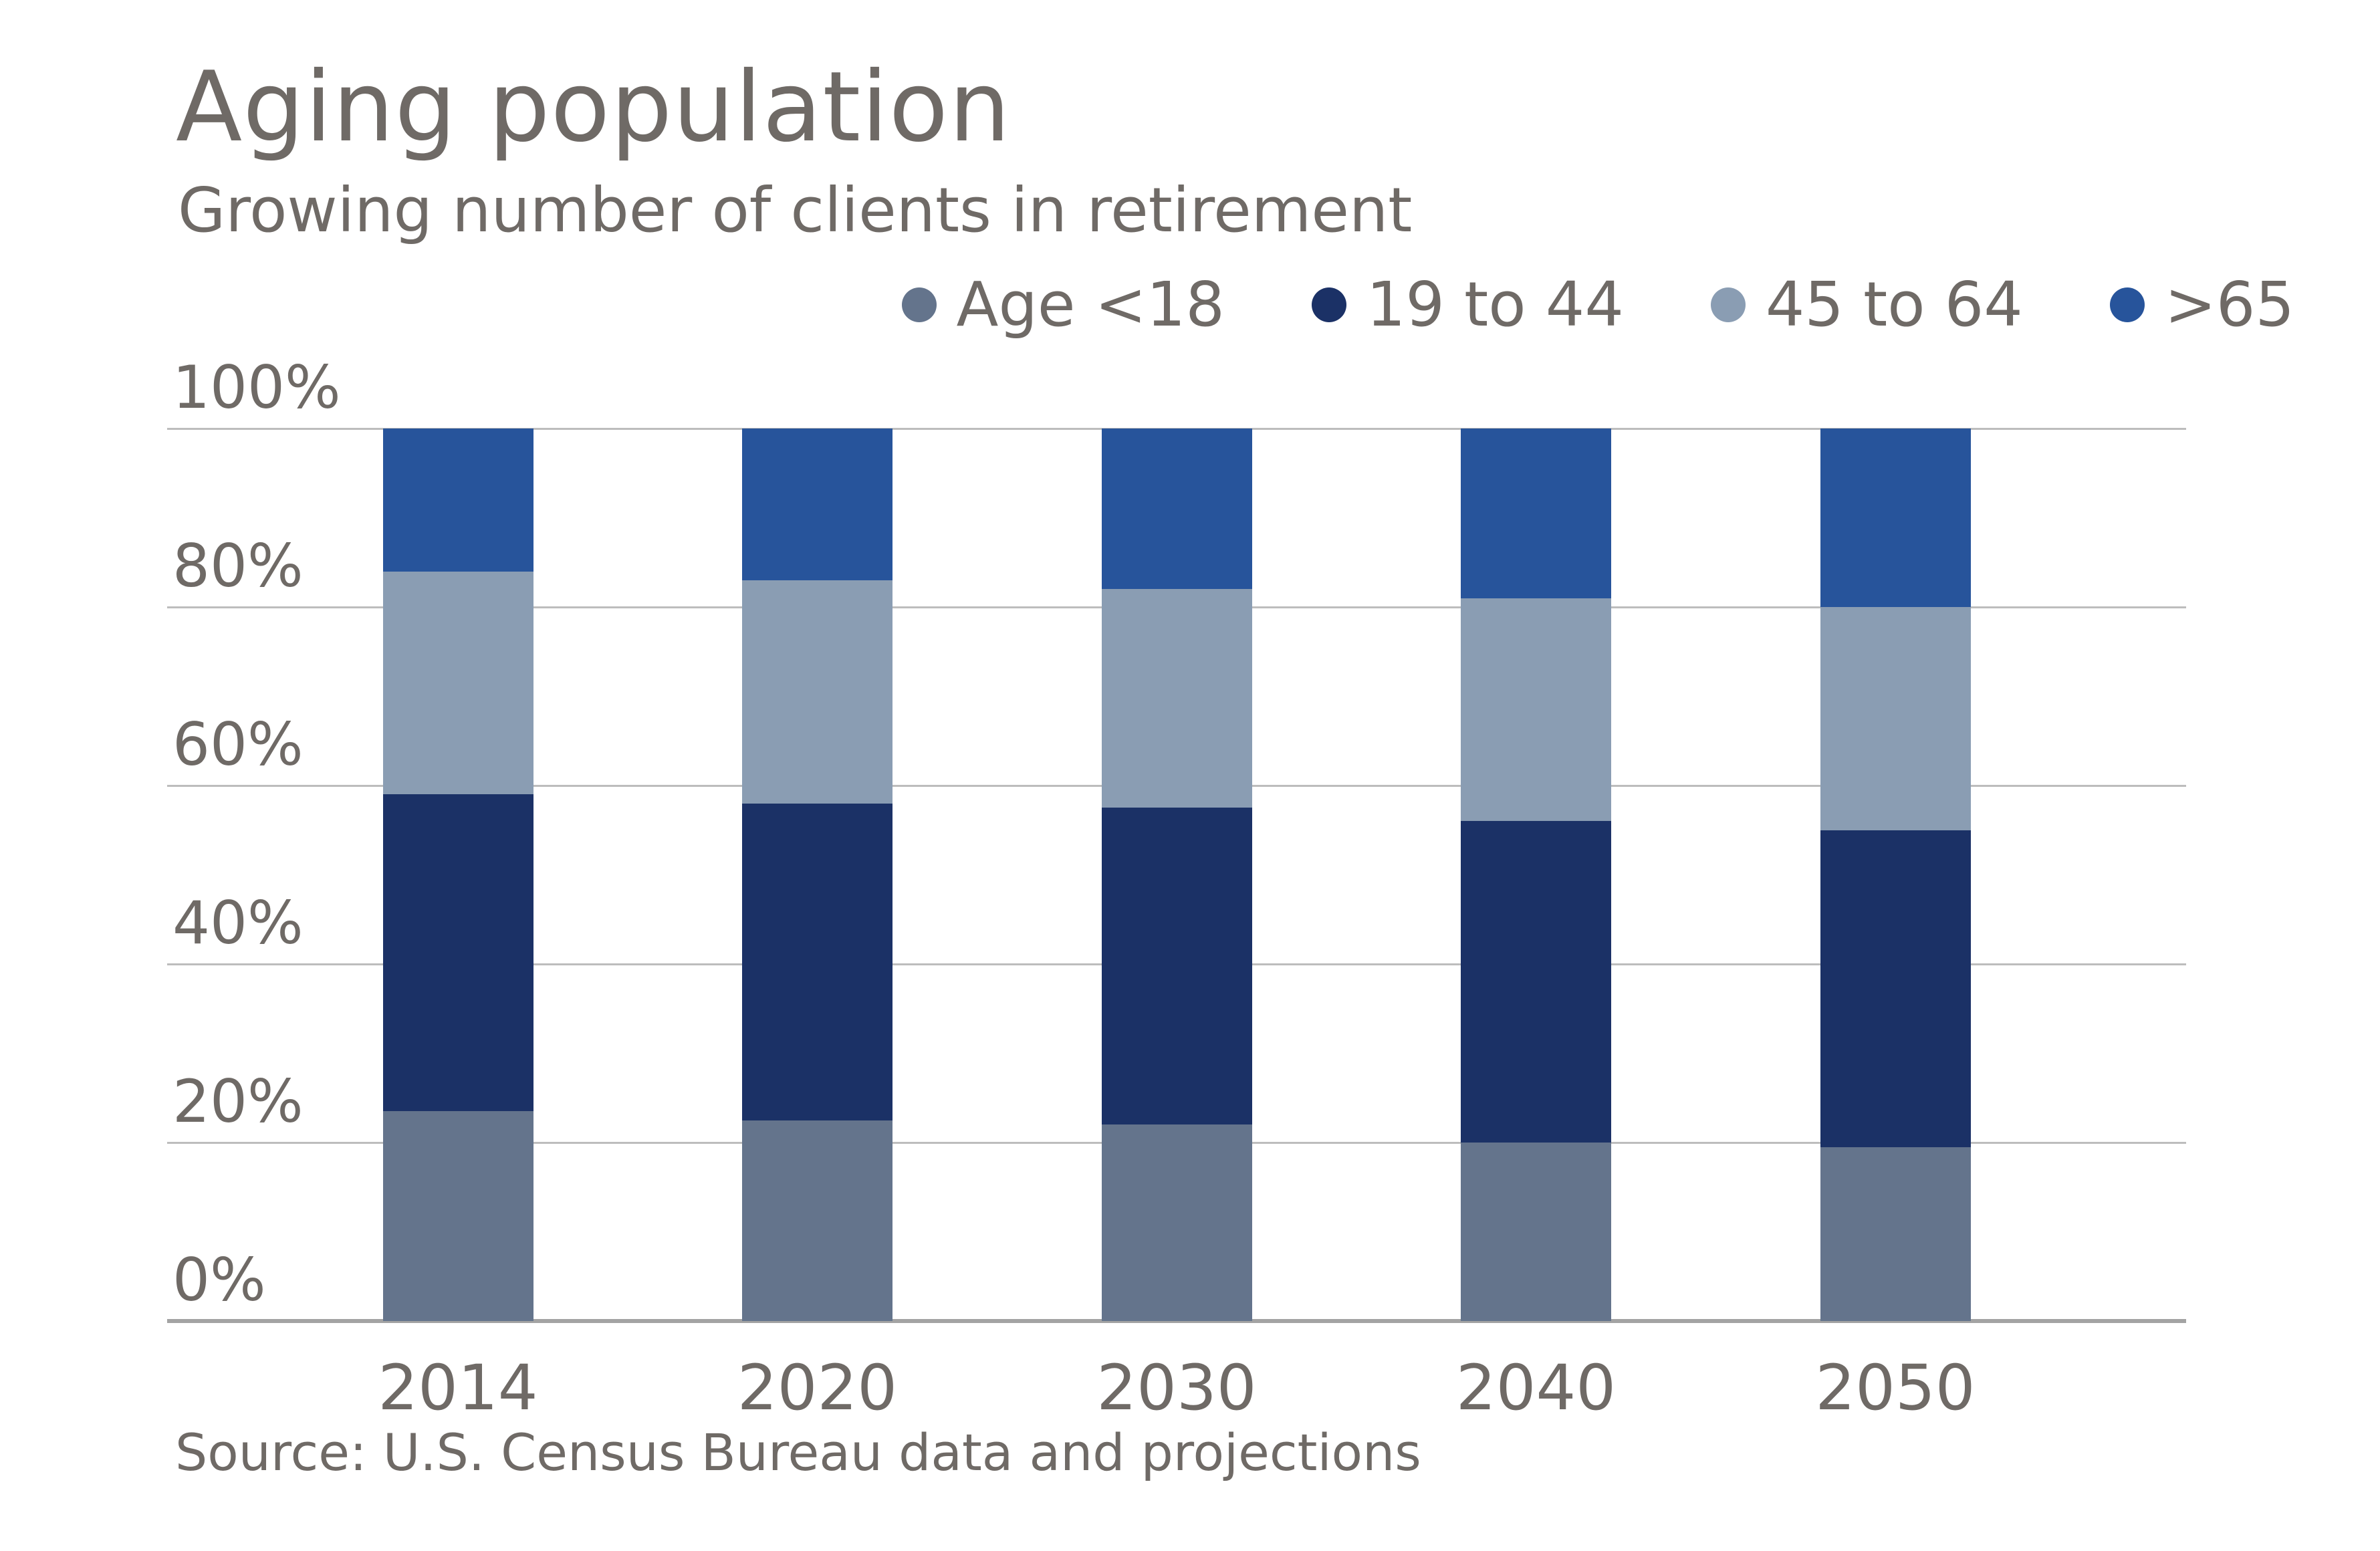 This screenshot has height=1551, width=2380. I want to click on legend: Age <18 19 to 44 45 to 64 >65, so click(1597, 304).